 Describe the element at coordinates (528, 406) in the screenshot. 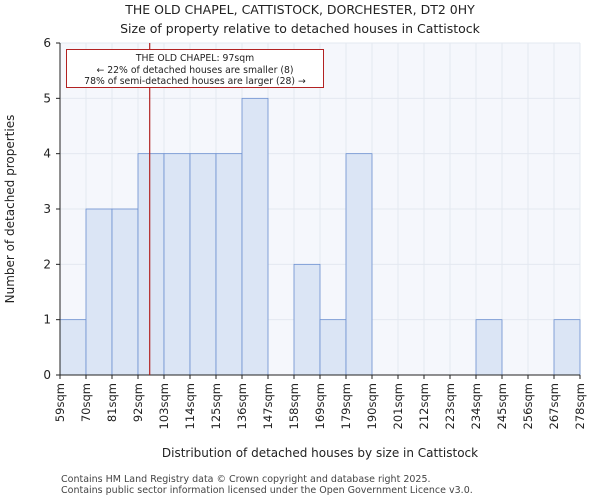

I see `x-tick-label: 256sqm` at that location.